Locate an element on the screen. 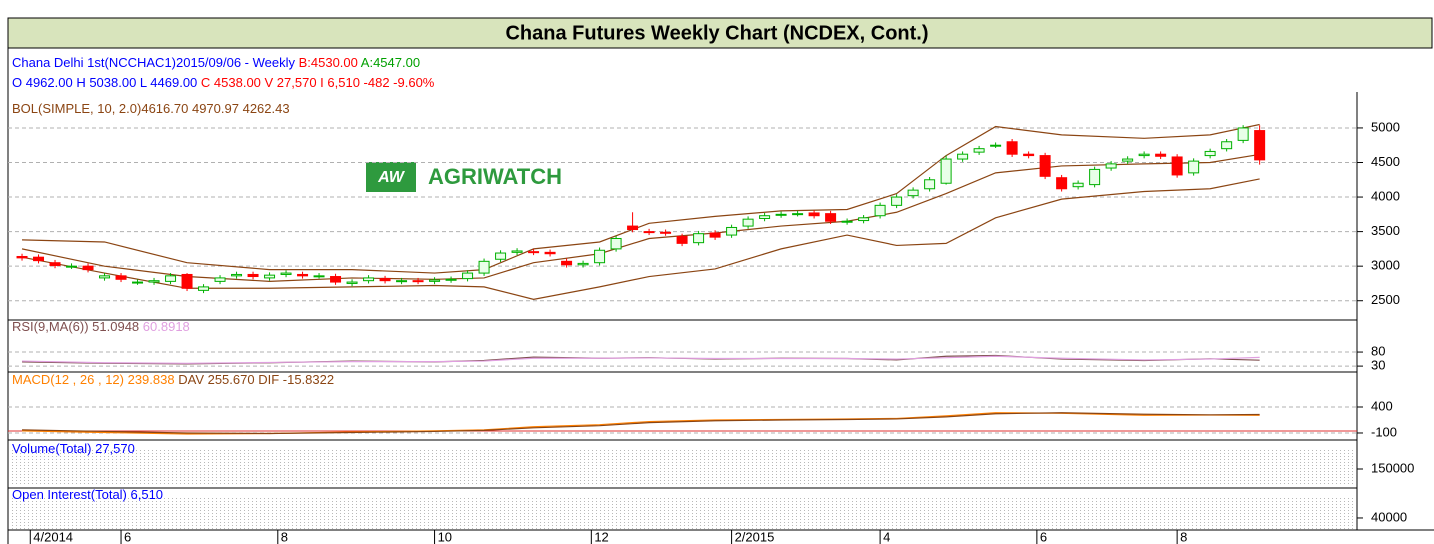  x-tick-label: 4 is located at coordinates (886, 536).